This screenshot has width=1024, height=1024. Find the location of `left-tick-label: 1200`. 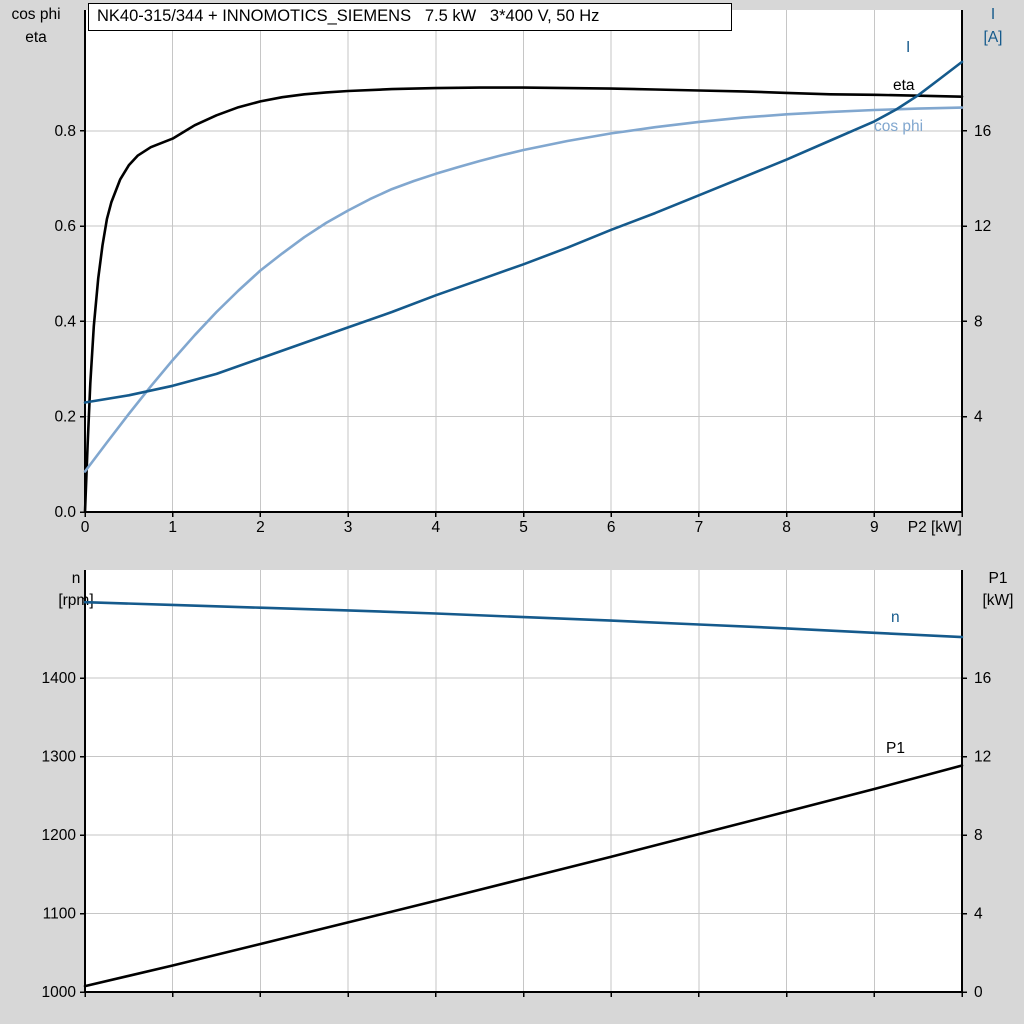

left-tick-label: 1200 is located at coordinates (59, 835).